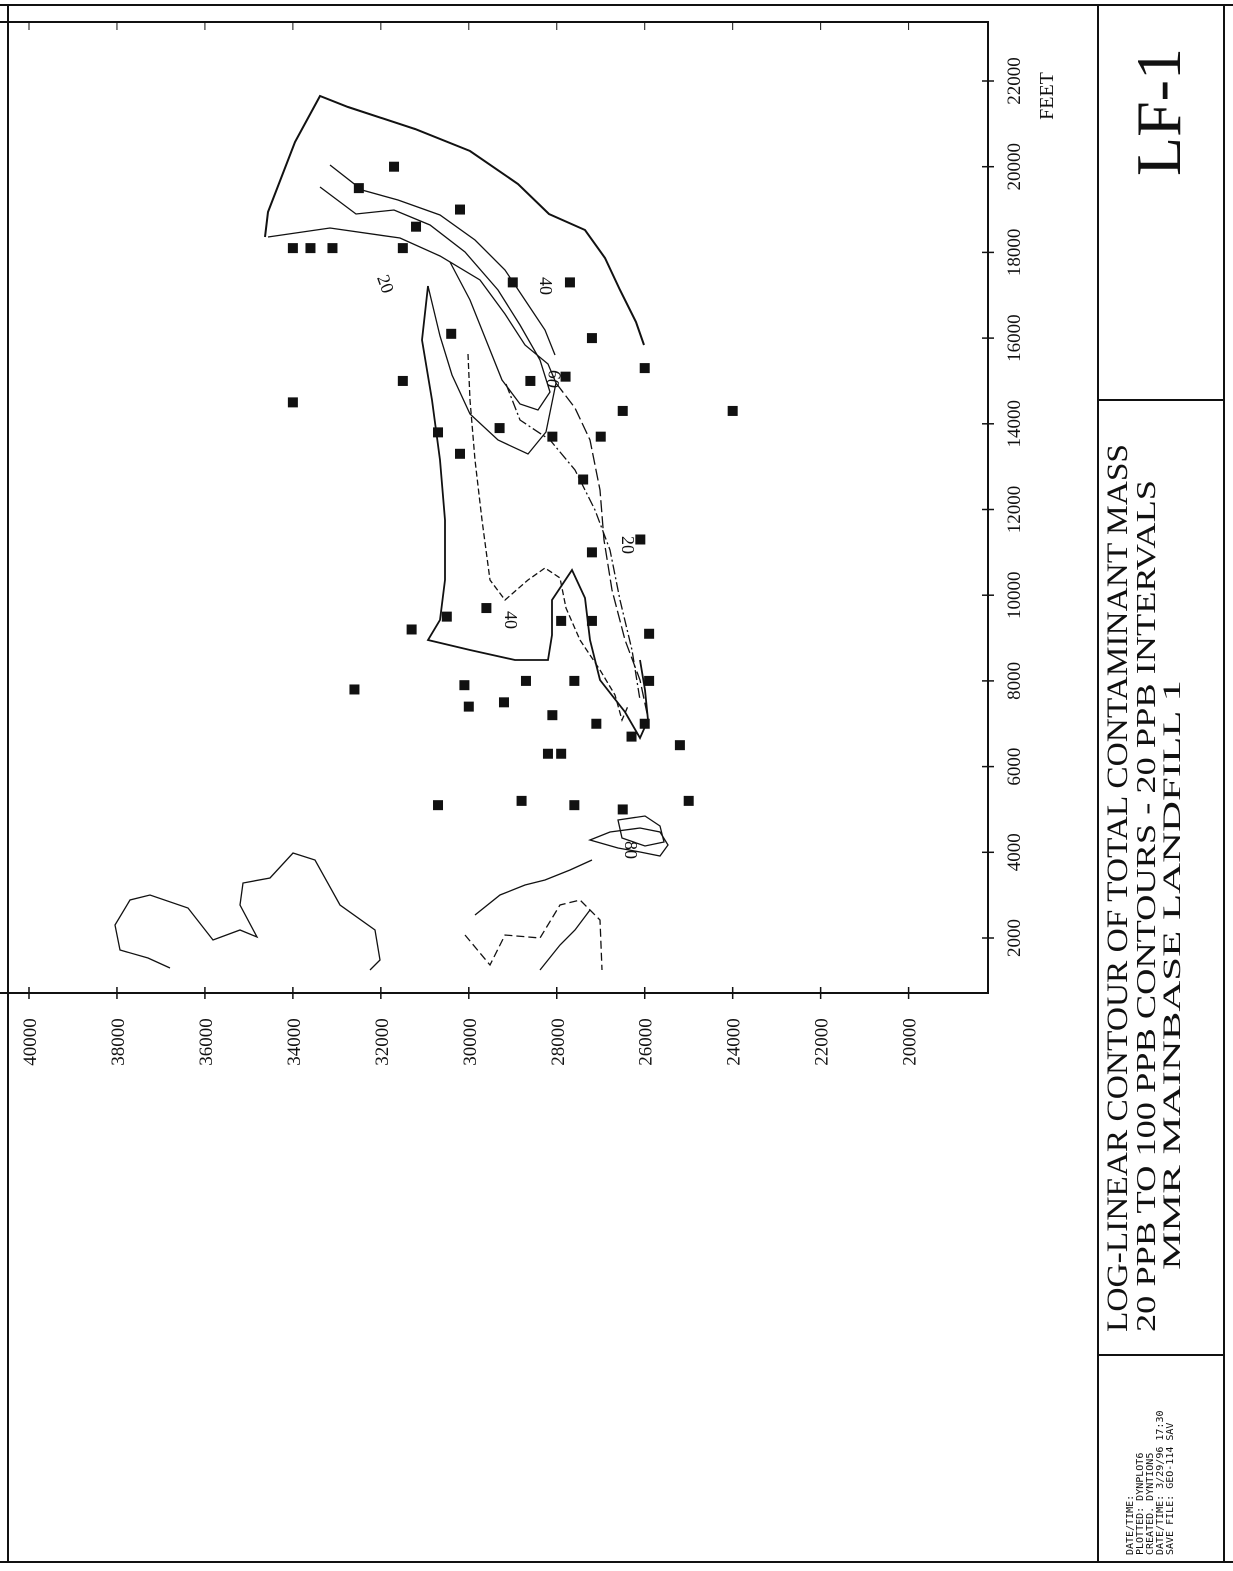 The width and height of the screenshot is (1233, 1571). I want to click on easting-tick-label: 4000, so click(1014, 852).